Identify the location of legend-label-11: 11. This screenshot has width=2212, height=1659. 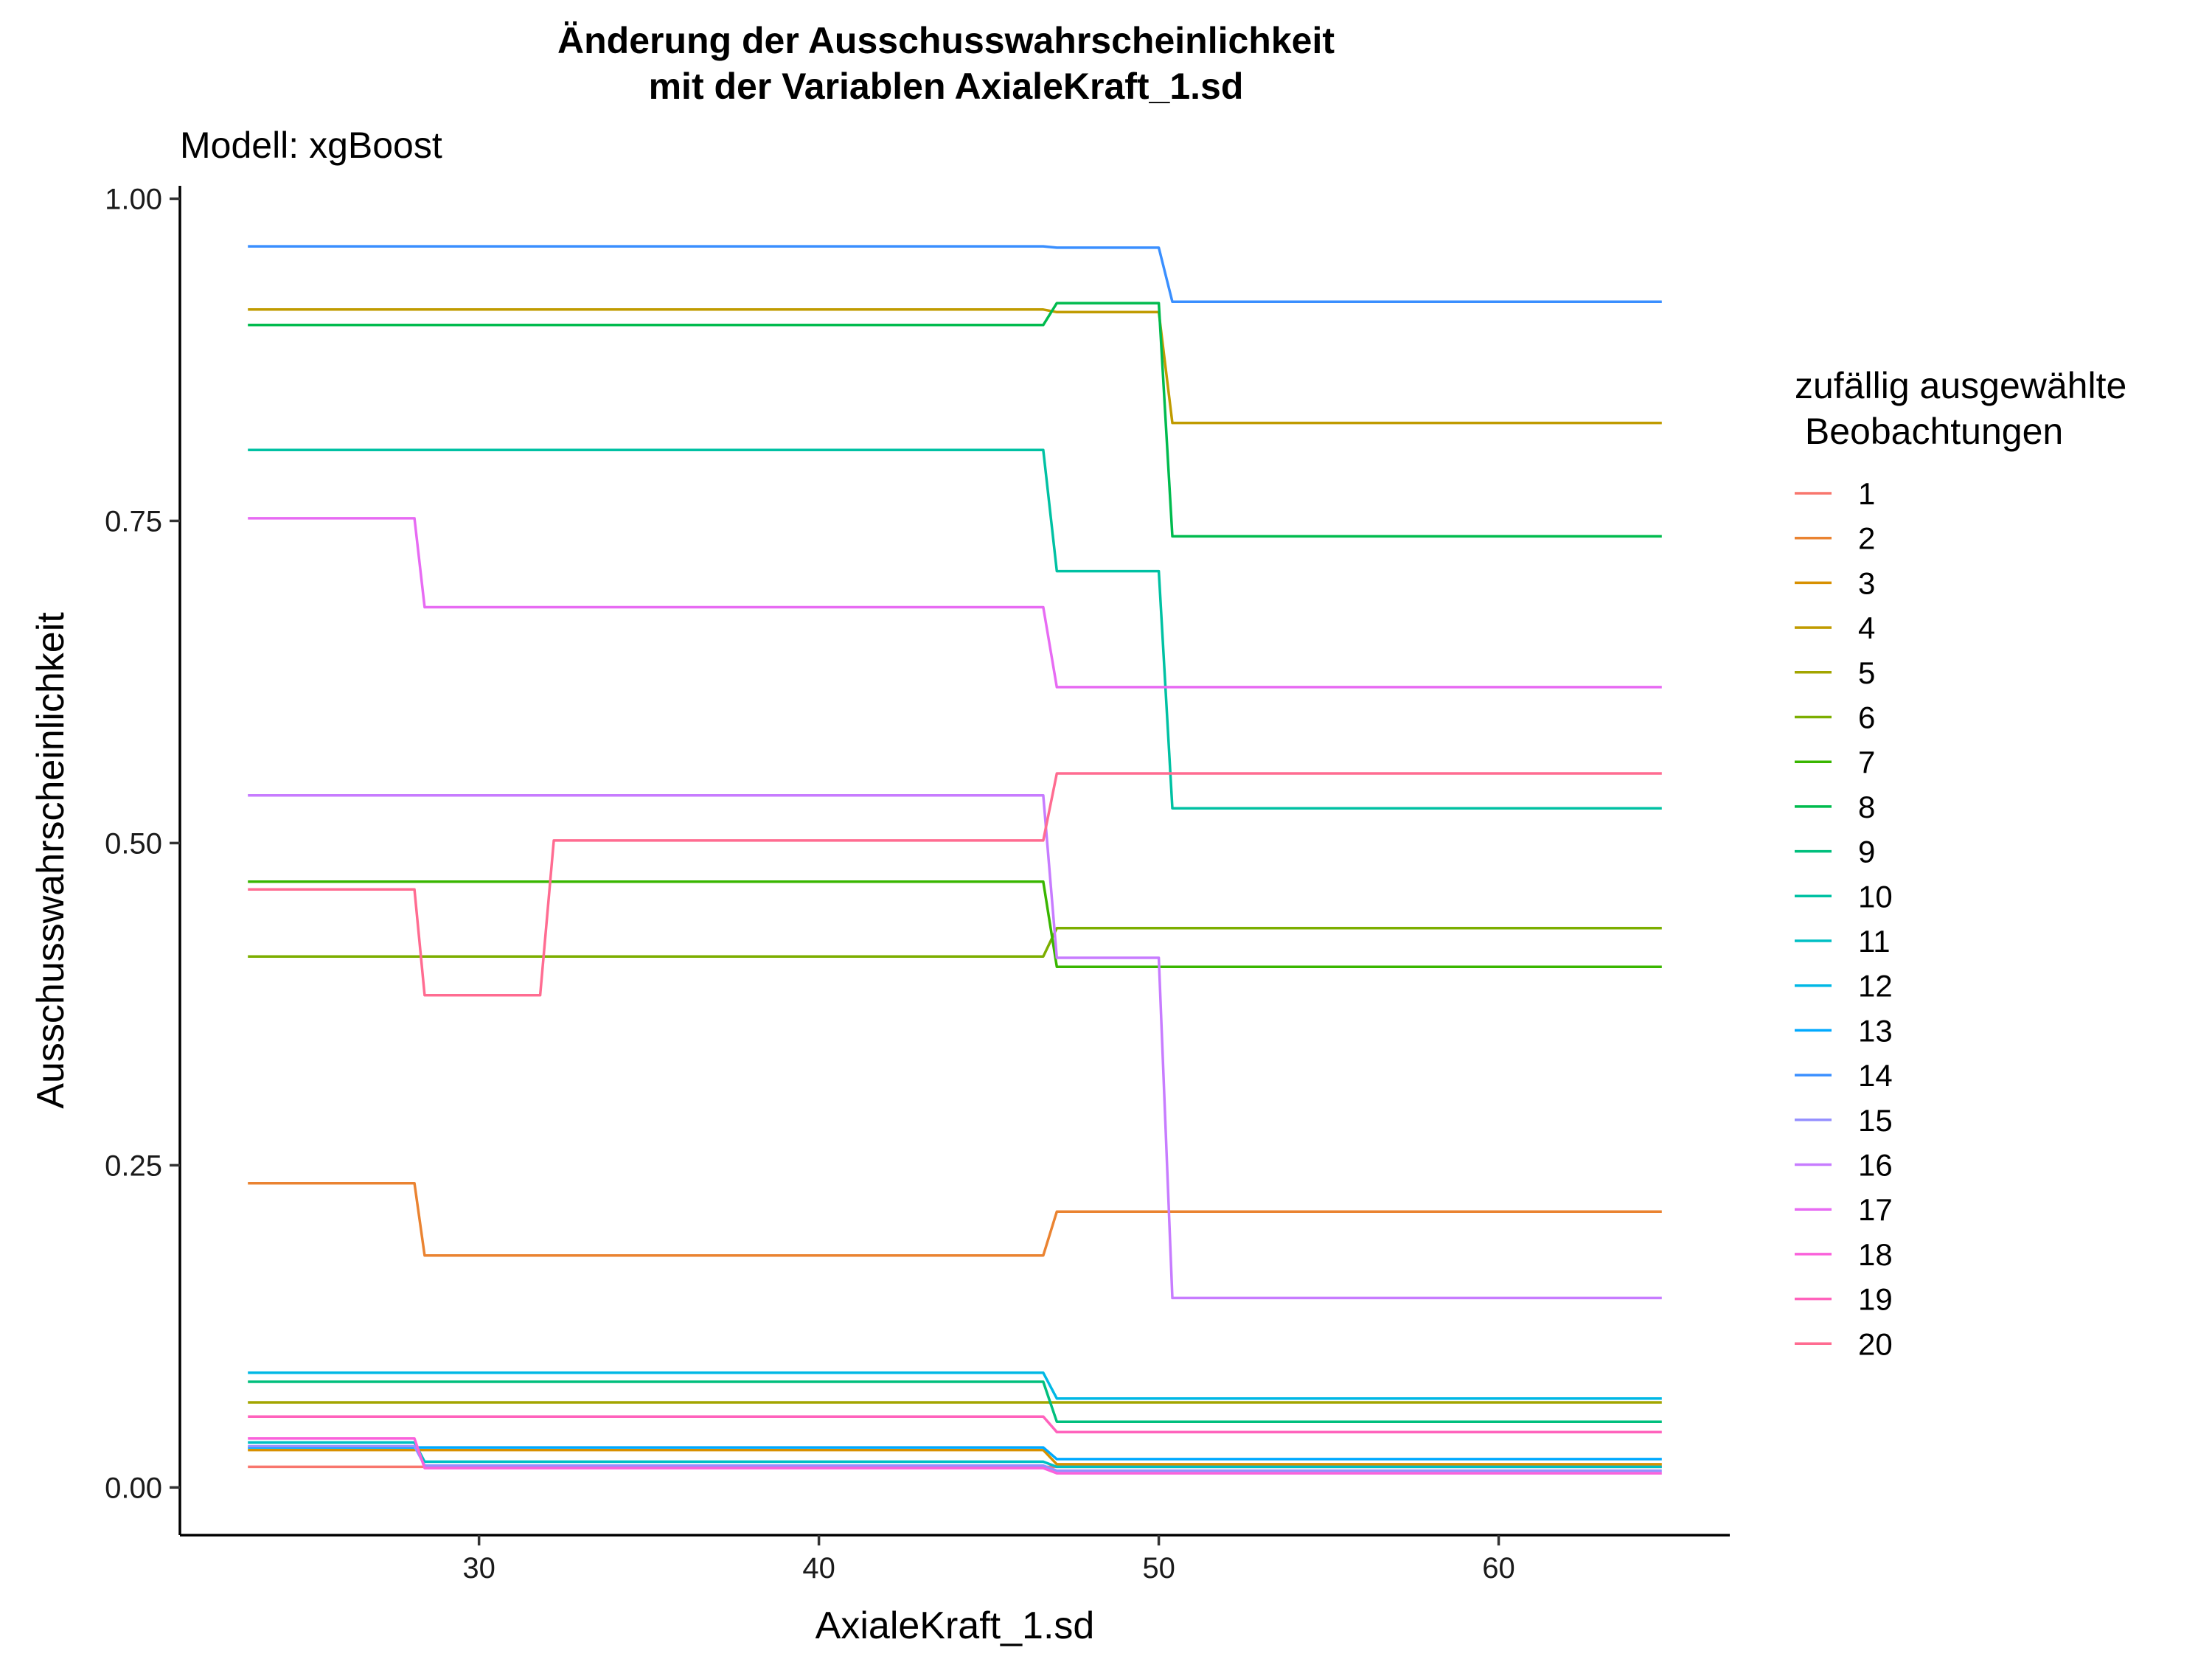
(1874, 941).